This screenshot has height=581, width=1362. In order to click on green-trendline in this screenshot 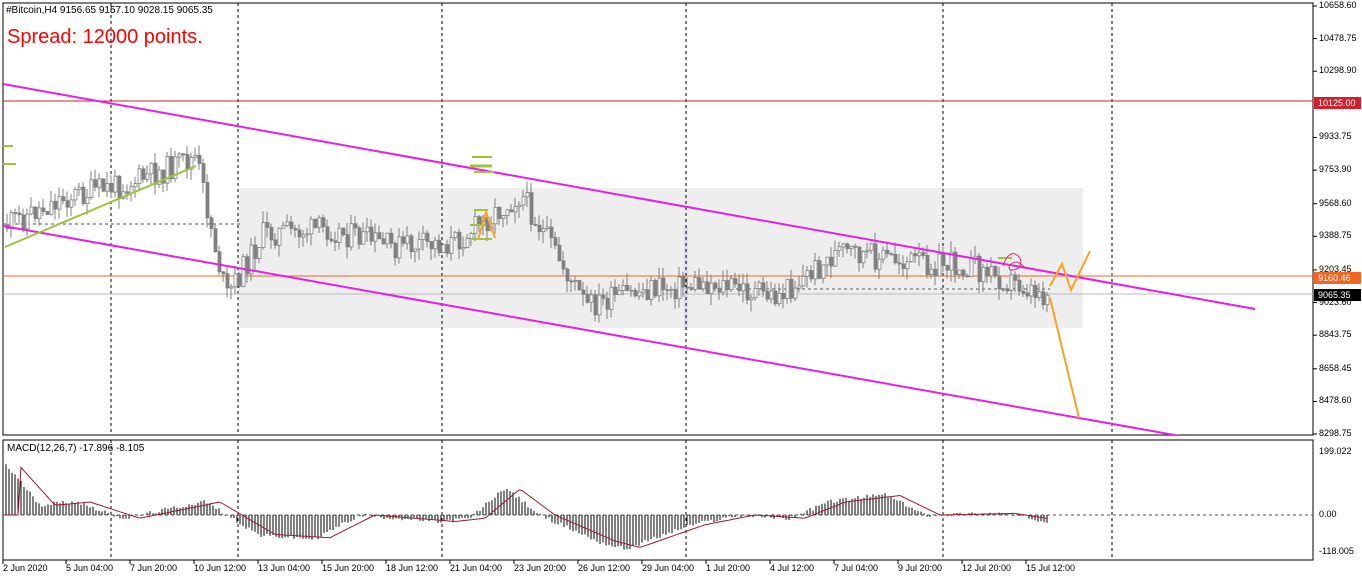, I will do `click(100, 206)`.